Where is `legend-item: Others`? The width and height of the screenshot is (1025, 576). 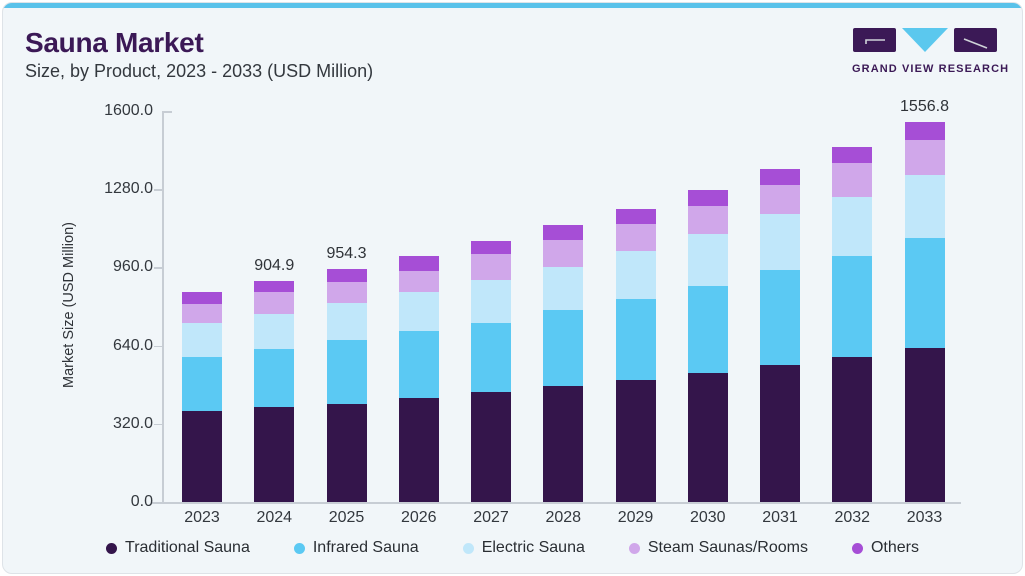 legend-item: Others is located at coordinates (885, 548).